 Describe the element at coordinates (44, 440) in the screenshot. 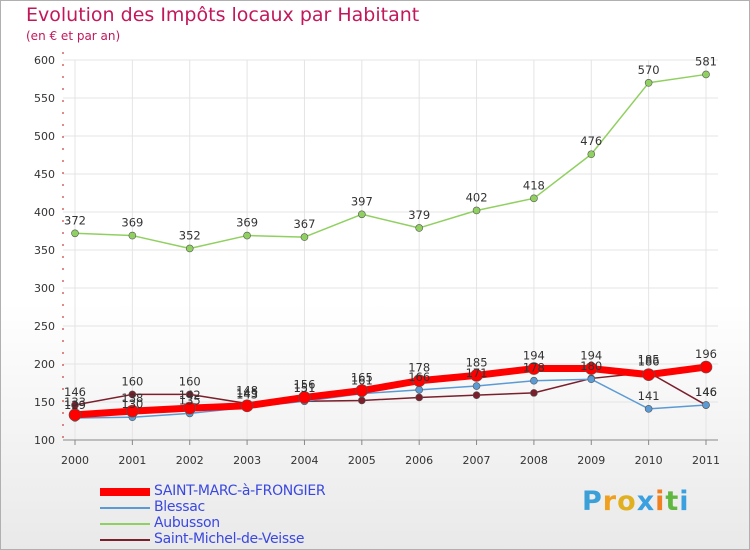

I see `y-tick-label: 100` at that location.